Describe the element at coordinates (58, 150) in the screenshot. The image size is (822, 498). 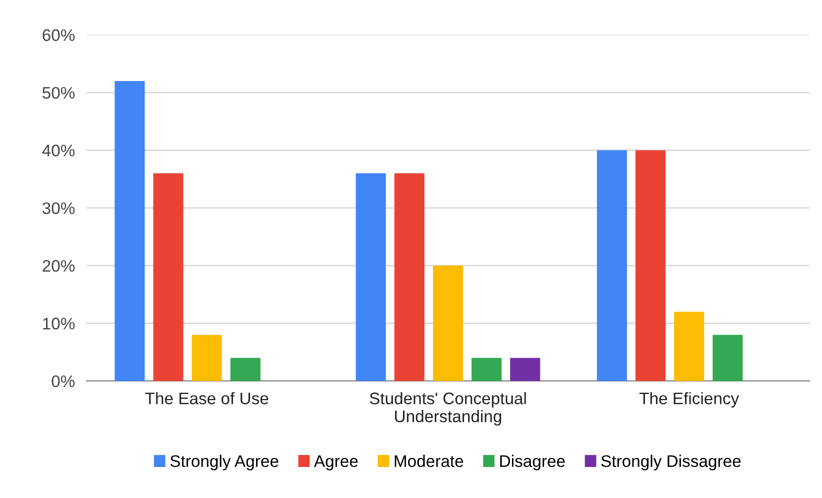
I see `y-tick-label: 40%` at that location.